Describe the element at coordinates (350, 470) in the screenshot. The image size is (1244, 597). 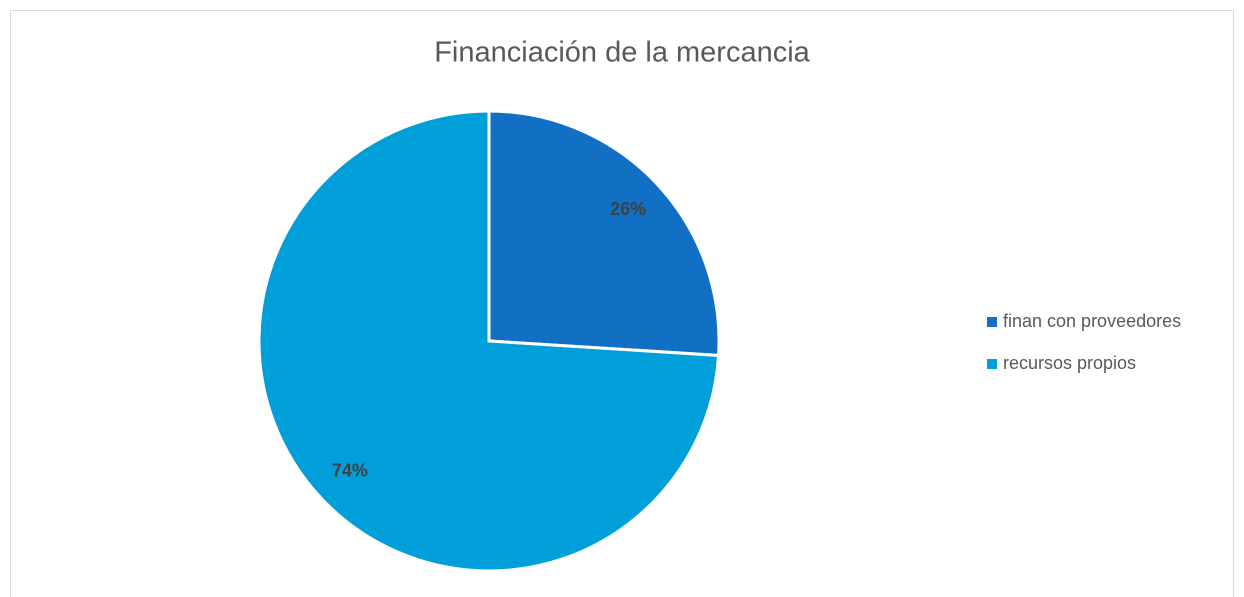
I see `data-label: 74%` at that location.